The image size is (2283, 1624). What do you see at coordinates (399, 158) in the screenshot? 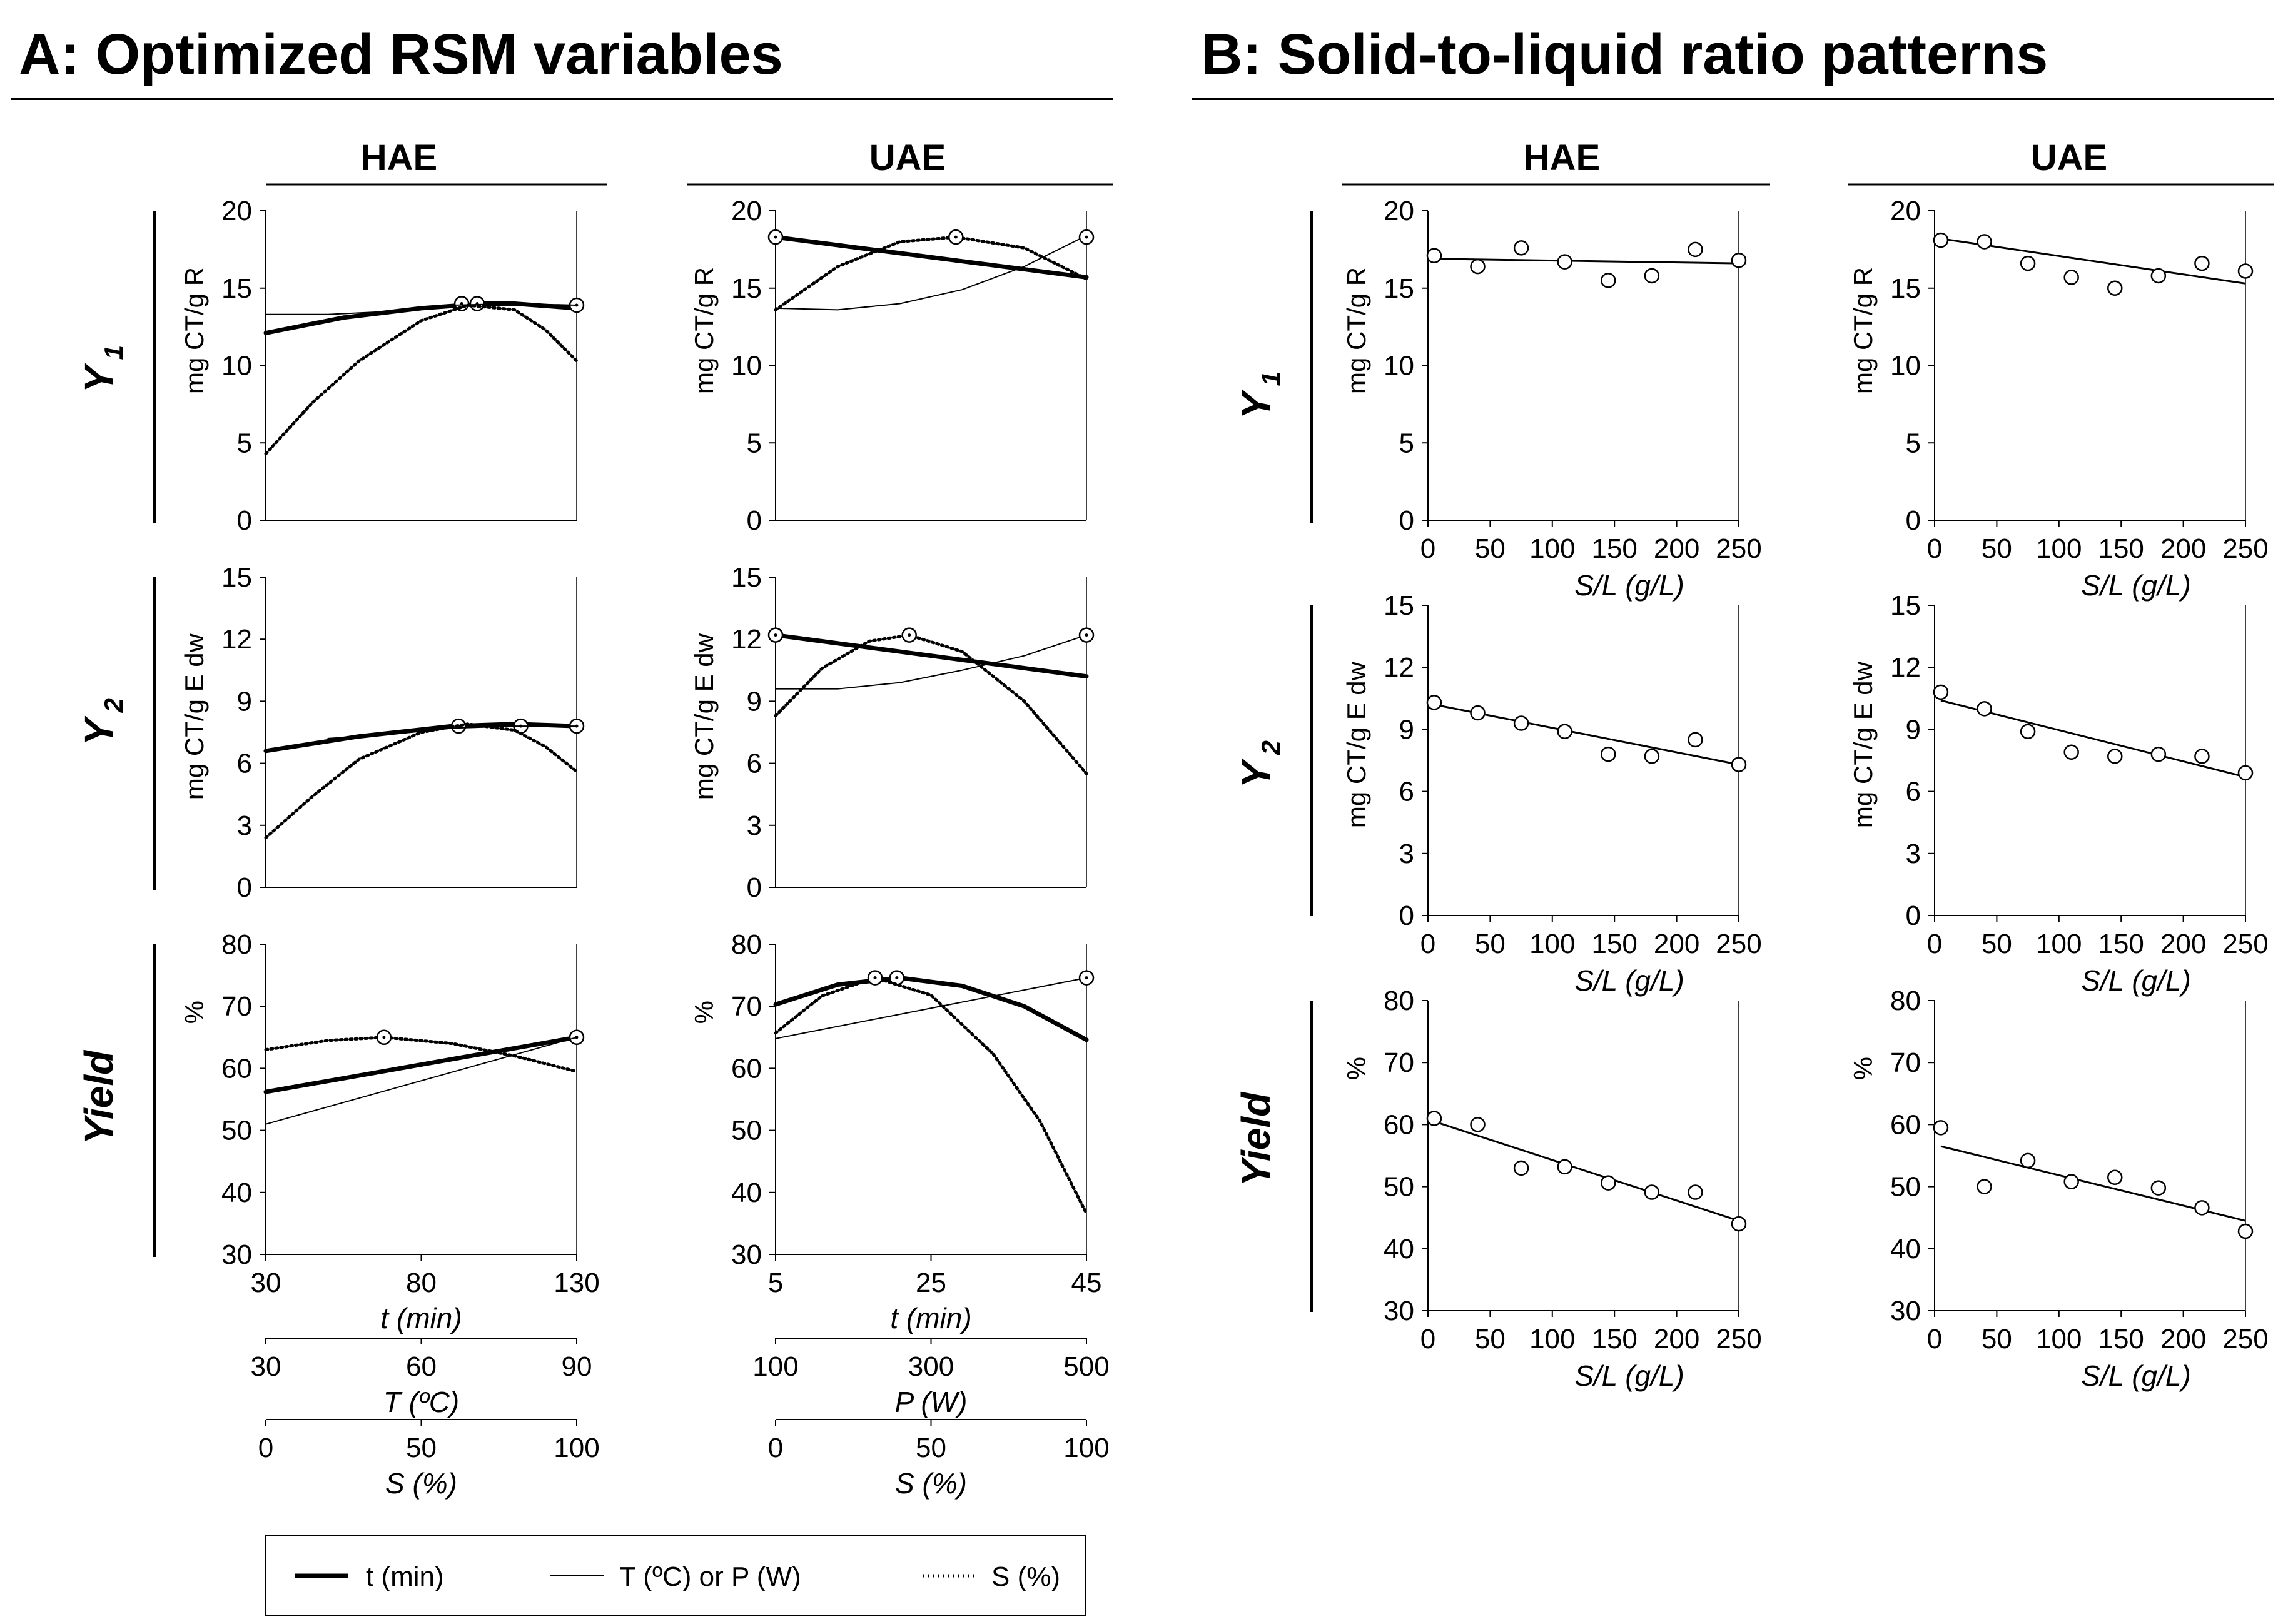
I see `column-header-1: HAE` at bounding box center [399, 158].